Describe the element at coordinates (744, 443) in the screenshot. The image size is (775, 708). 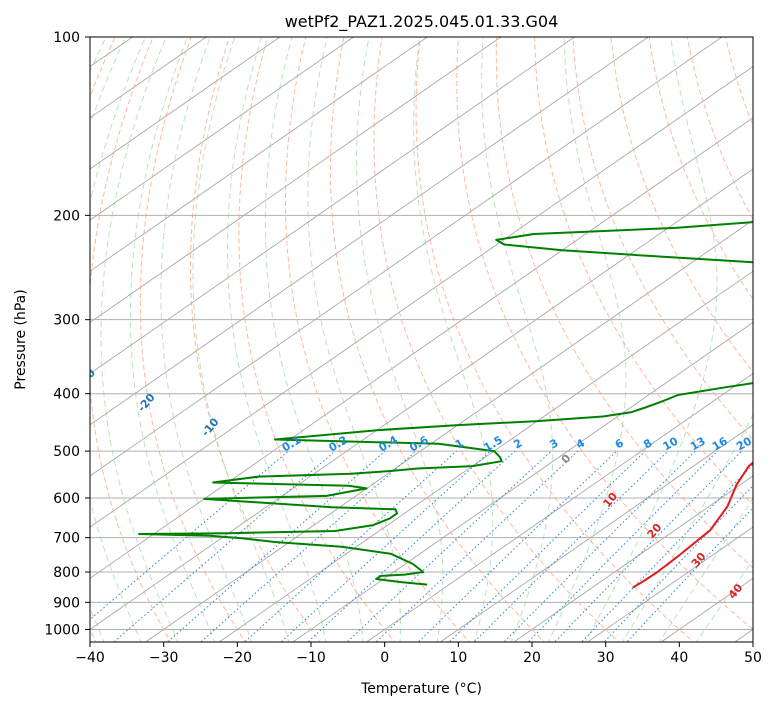
I see `mixing-ratio-label: 20` at that location.